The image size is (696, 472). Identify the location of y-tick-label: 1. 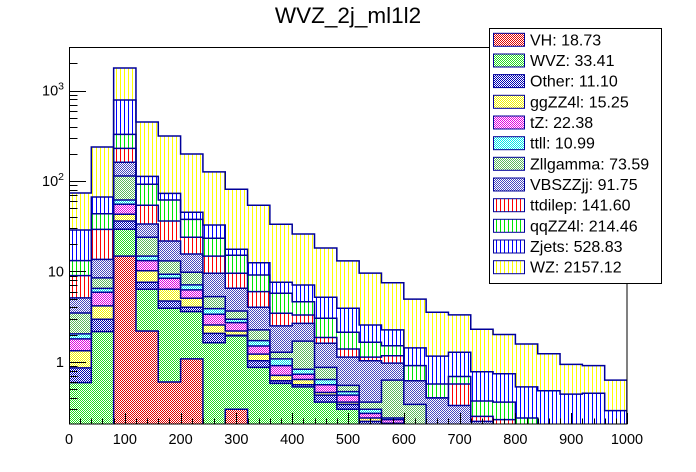
(60, 363).